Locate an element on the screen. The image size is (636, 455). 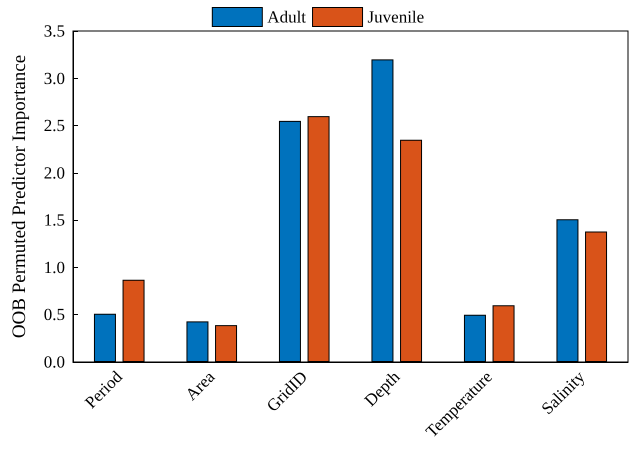
y-tick-label: 1.0 is located at coordinates (54, 267).